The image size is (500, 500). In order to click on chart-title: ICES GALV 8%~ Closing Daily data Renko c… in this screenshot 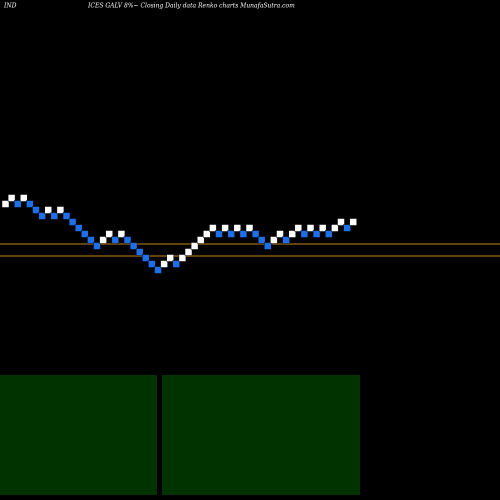, I will do `click(191, 6)`.